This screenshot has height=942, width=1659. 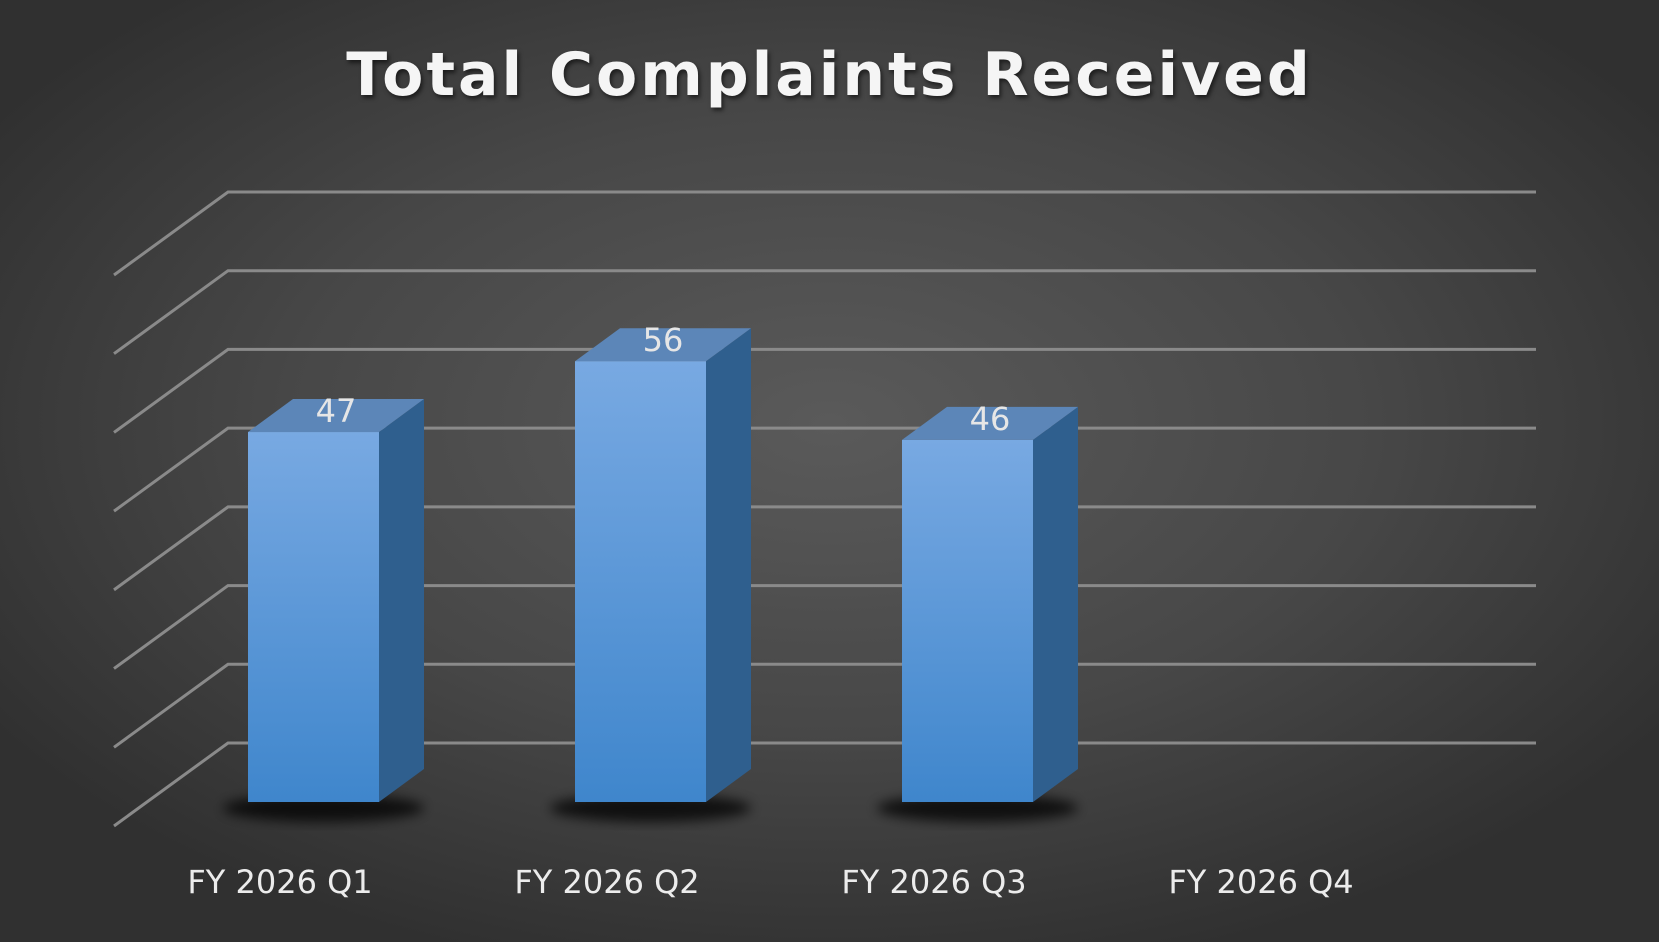 What do you see at coordinates (1260, 882) in the screenshot?
I see `x-tick-label: FY 2026 Q4` at bounding box center [1260, 882].